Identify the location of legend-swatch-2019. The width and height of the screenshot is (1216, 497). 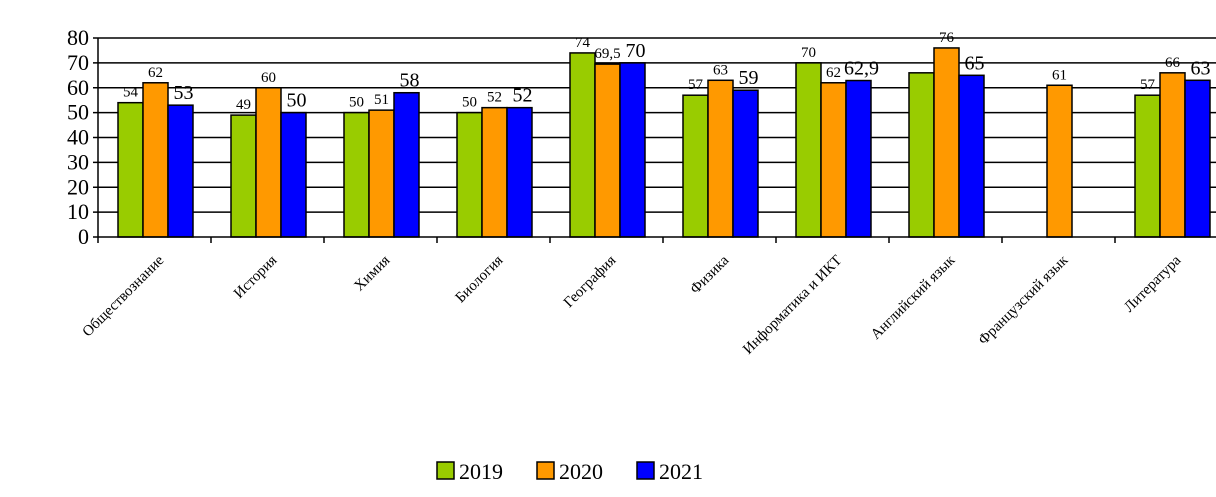
(445, 470).